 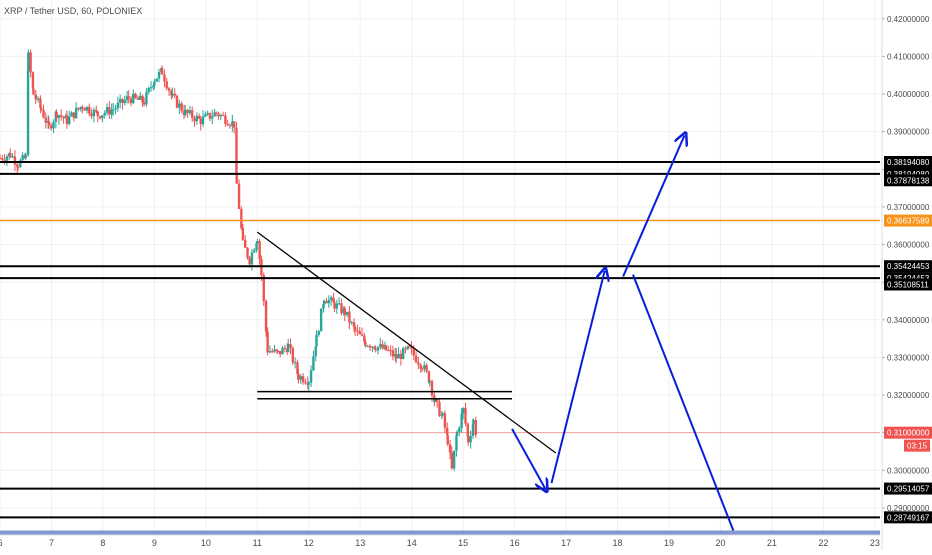 What do you see at coordinates (917, 445) in the screenshot?
I see `countdown-box` at bounding box center [917, 445].